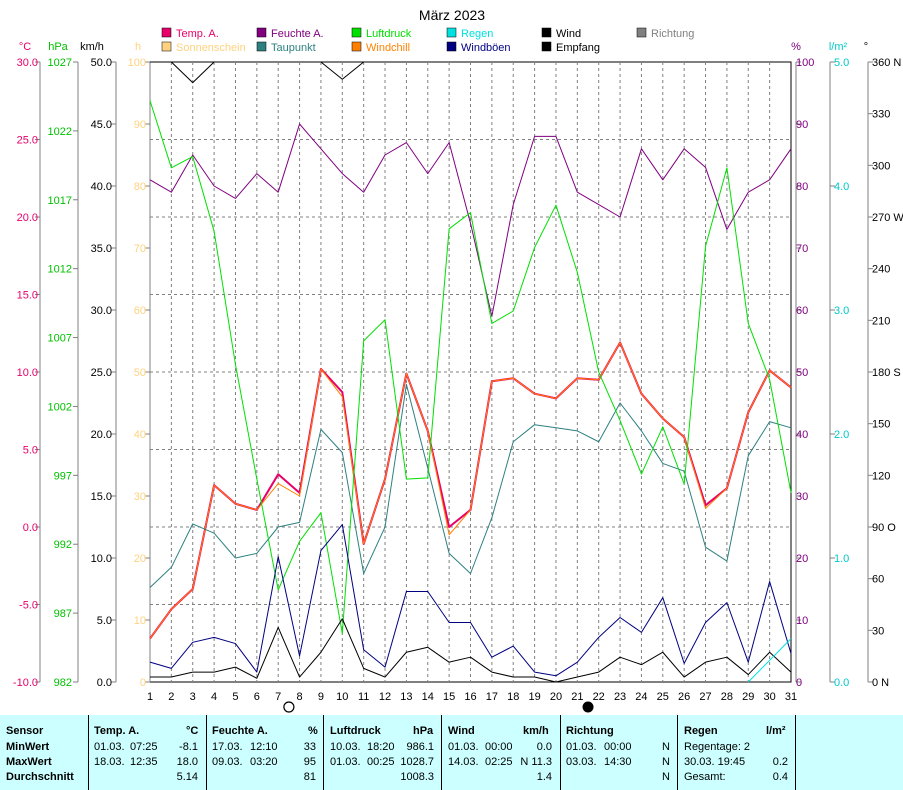 The image size is (903, 790). Describe the element at coordinates (388, 48) in the screenshot. I see `legend-label: Windchill` at that location.